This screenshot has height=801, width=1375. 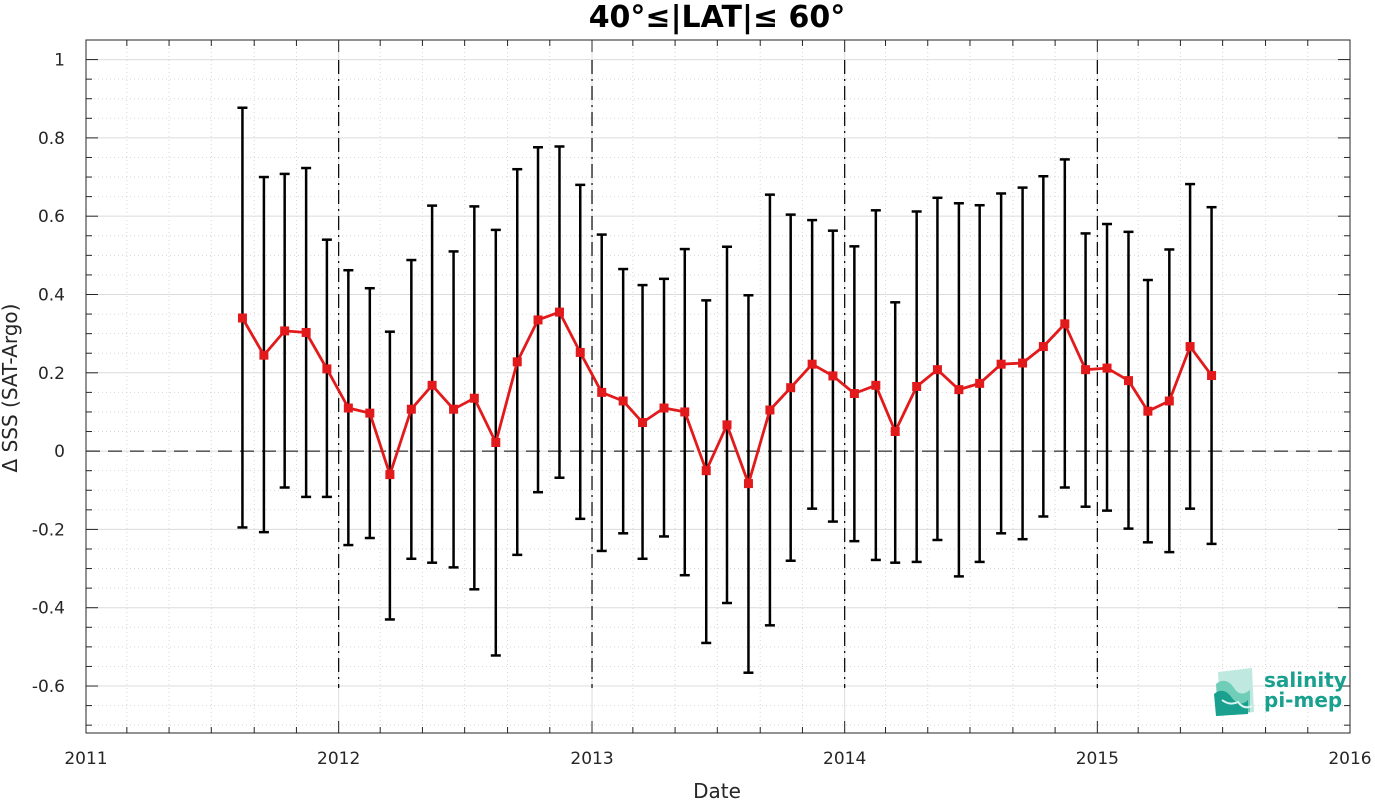 I want to click on y-tick-label: -0.4, so click(x=48, y=609).